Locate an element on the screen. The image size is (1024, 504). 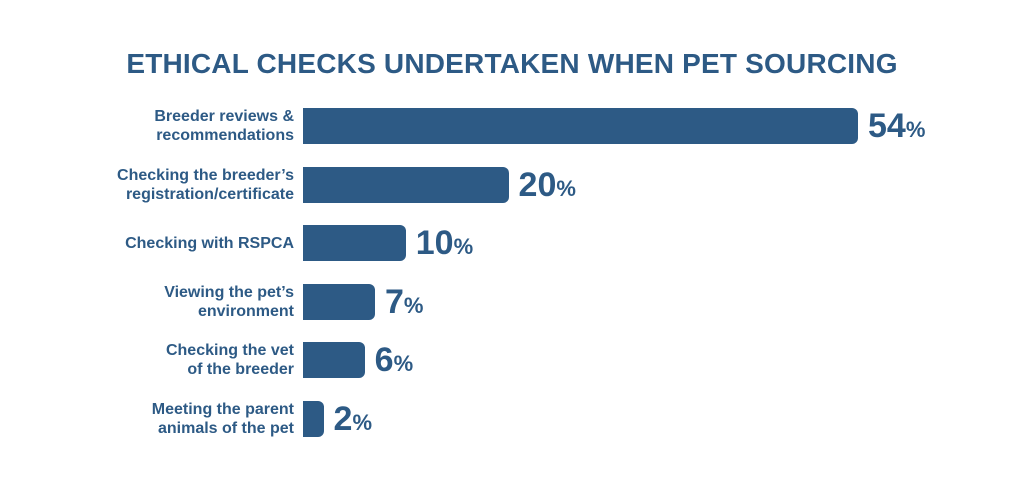
data-label: 54% is located at coordinates (896, 126).